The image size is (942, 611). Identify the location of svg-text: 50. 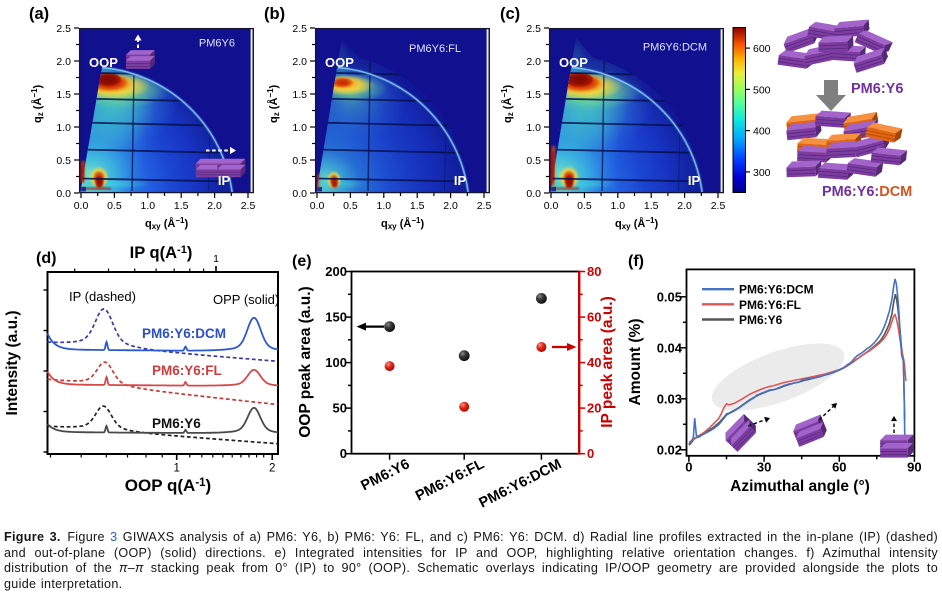
(340, 408).